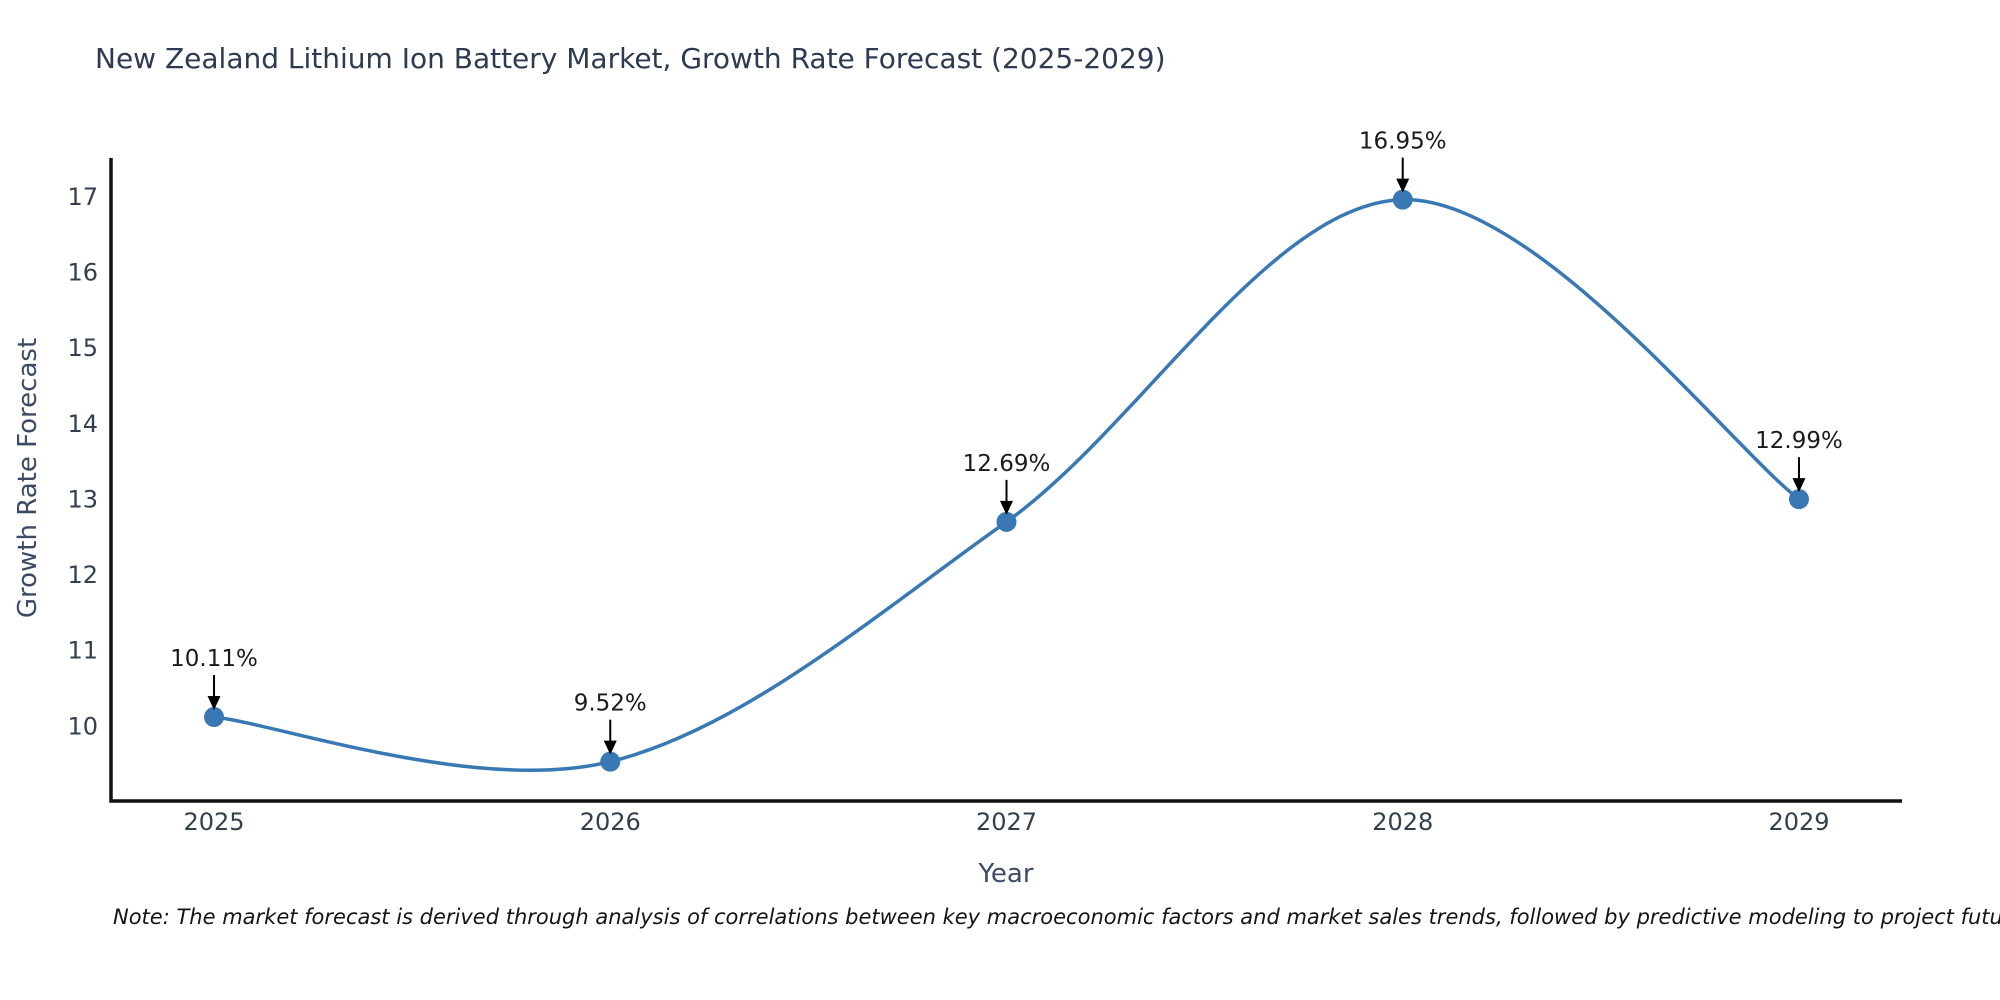  I want to click on x-axis-title: Year, so click(1006, 874).